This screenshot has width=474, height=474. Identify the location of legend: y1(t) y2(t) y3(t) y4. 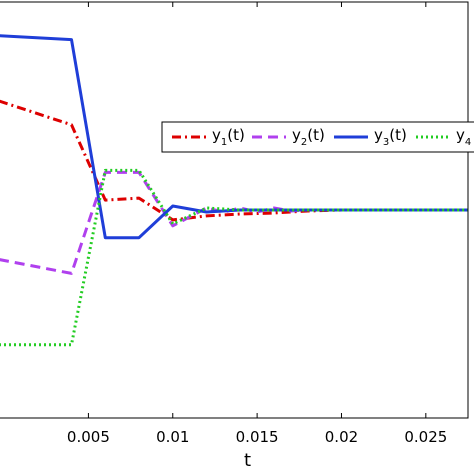
(317, 137).